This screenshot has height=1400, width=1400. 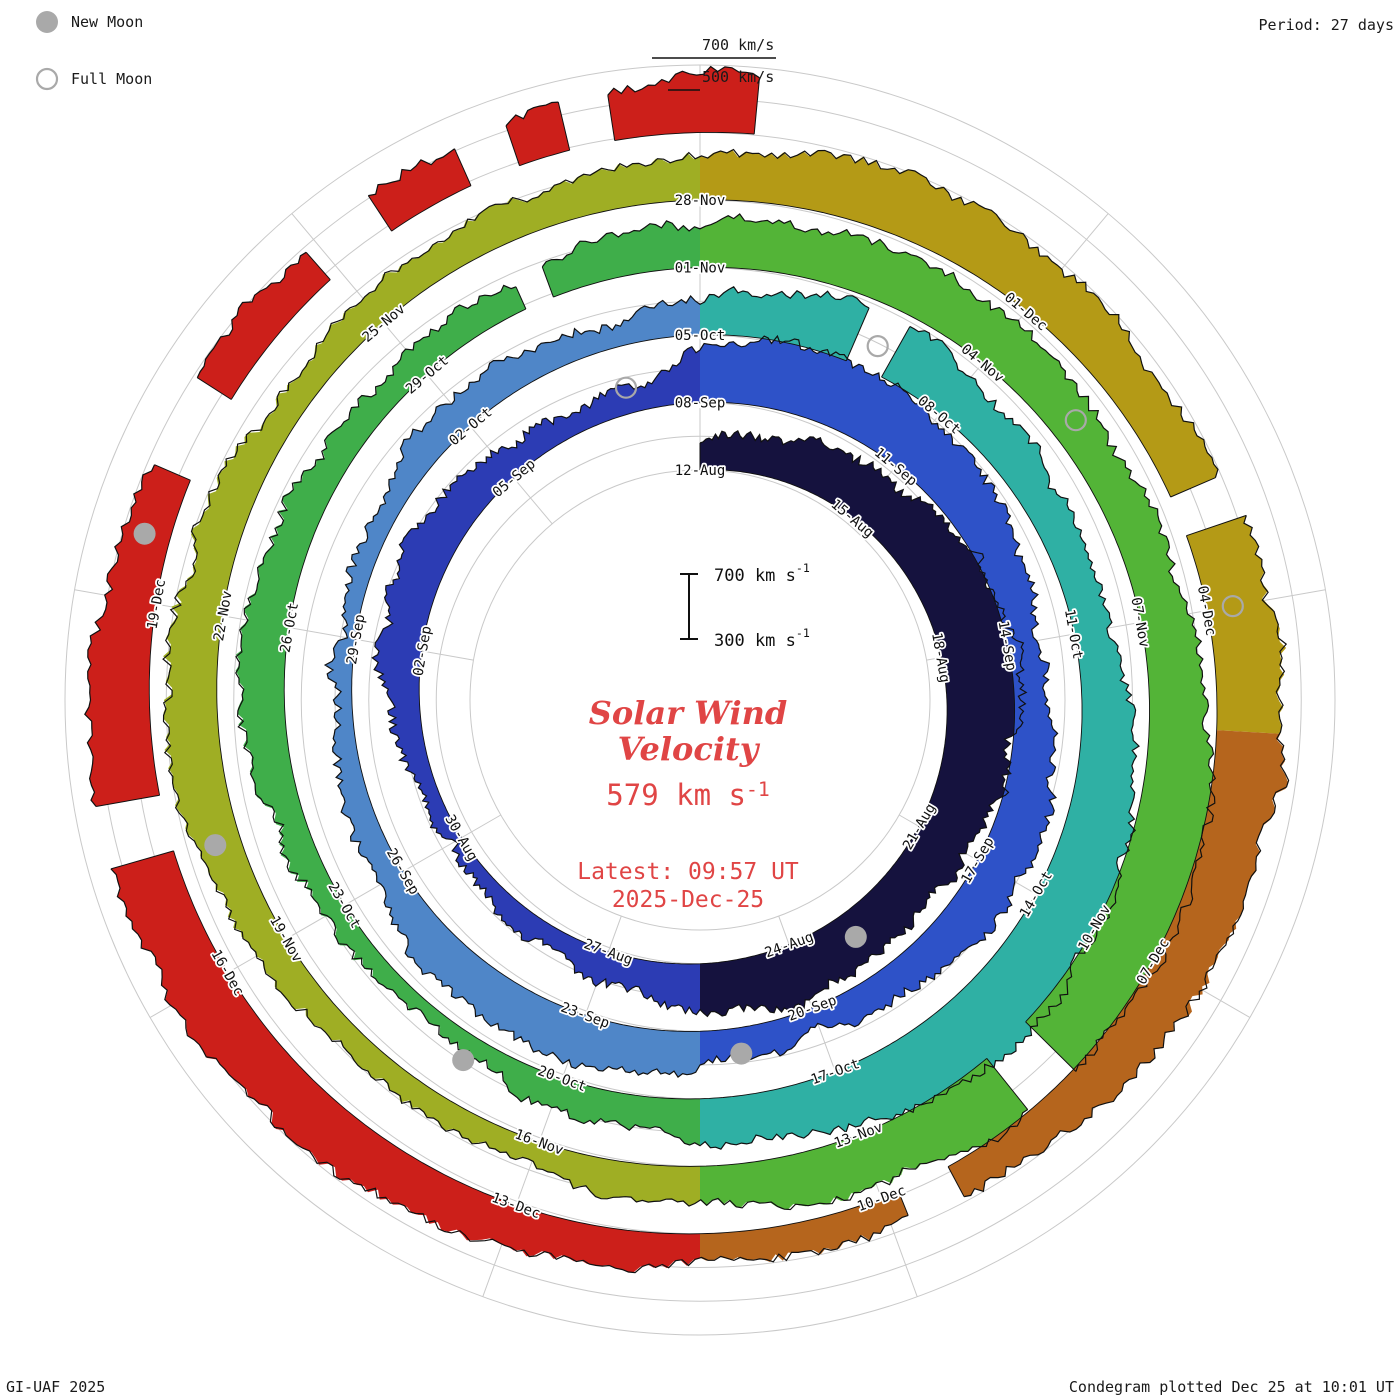 I want to click on chart-title-line2: Velocity, so click(x=689, y=749).